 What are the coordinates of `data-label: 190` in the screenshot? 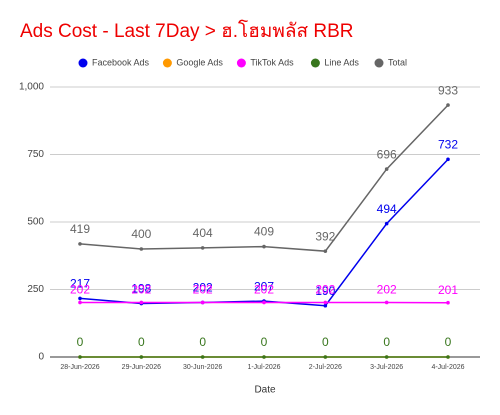 It's located at (325, 291).